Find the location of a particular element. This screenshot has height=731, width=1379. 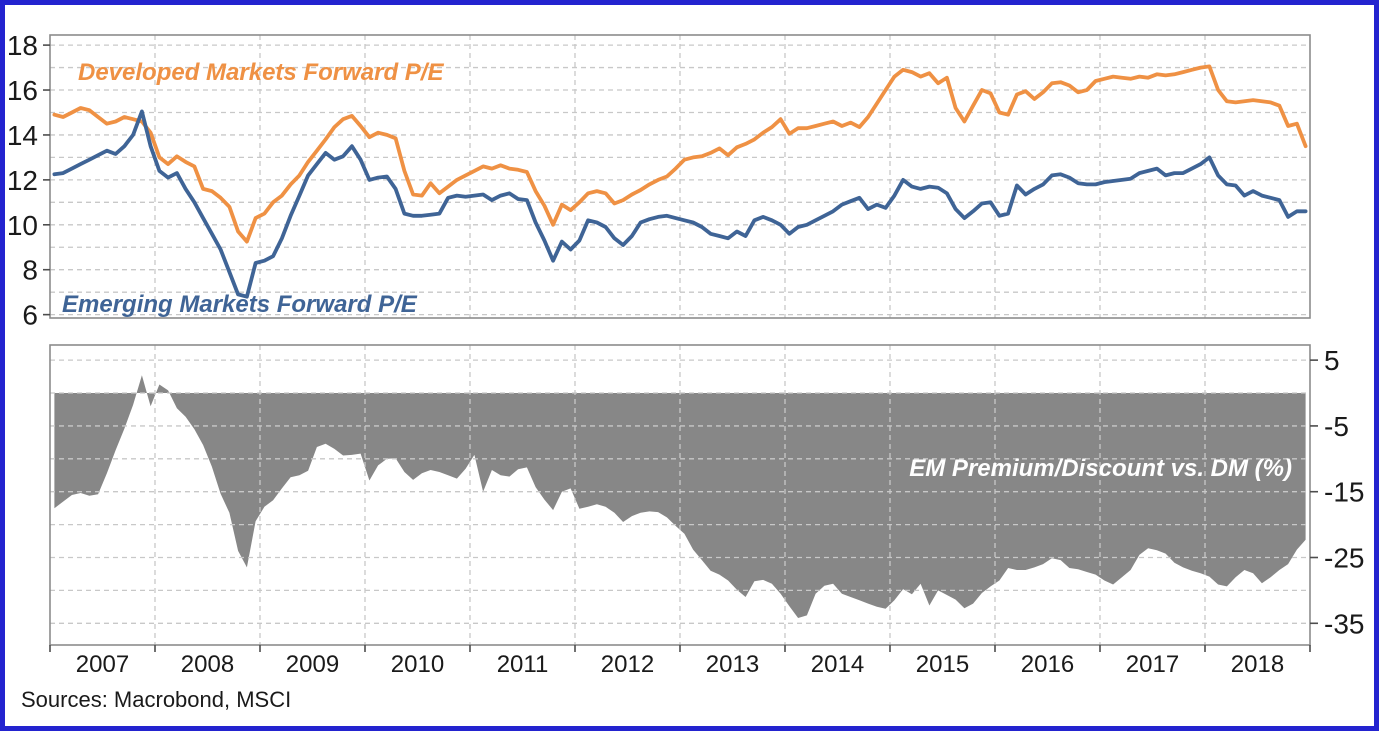

y-axis-label-right: 5 is located at coordinates (1332, 360).